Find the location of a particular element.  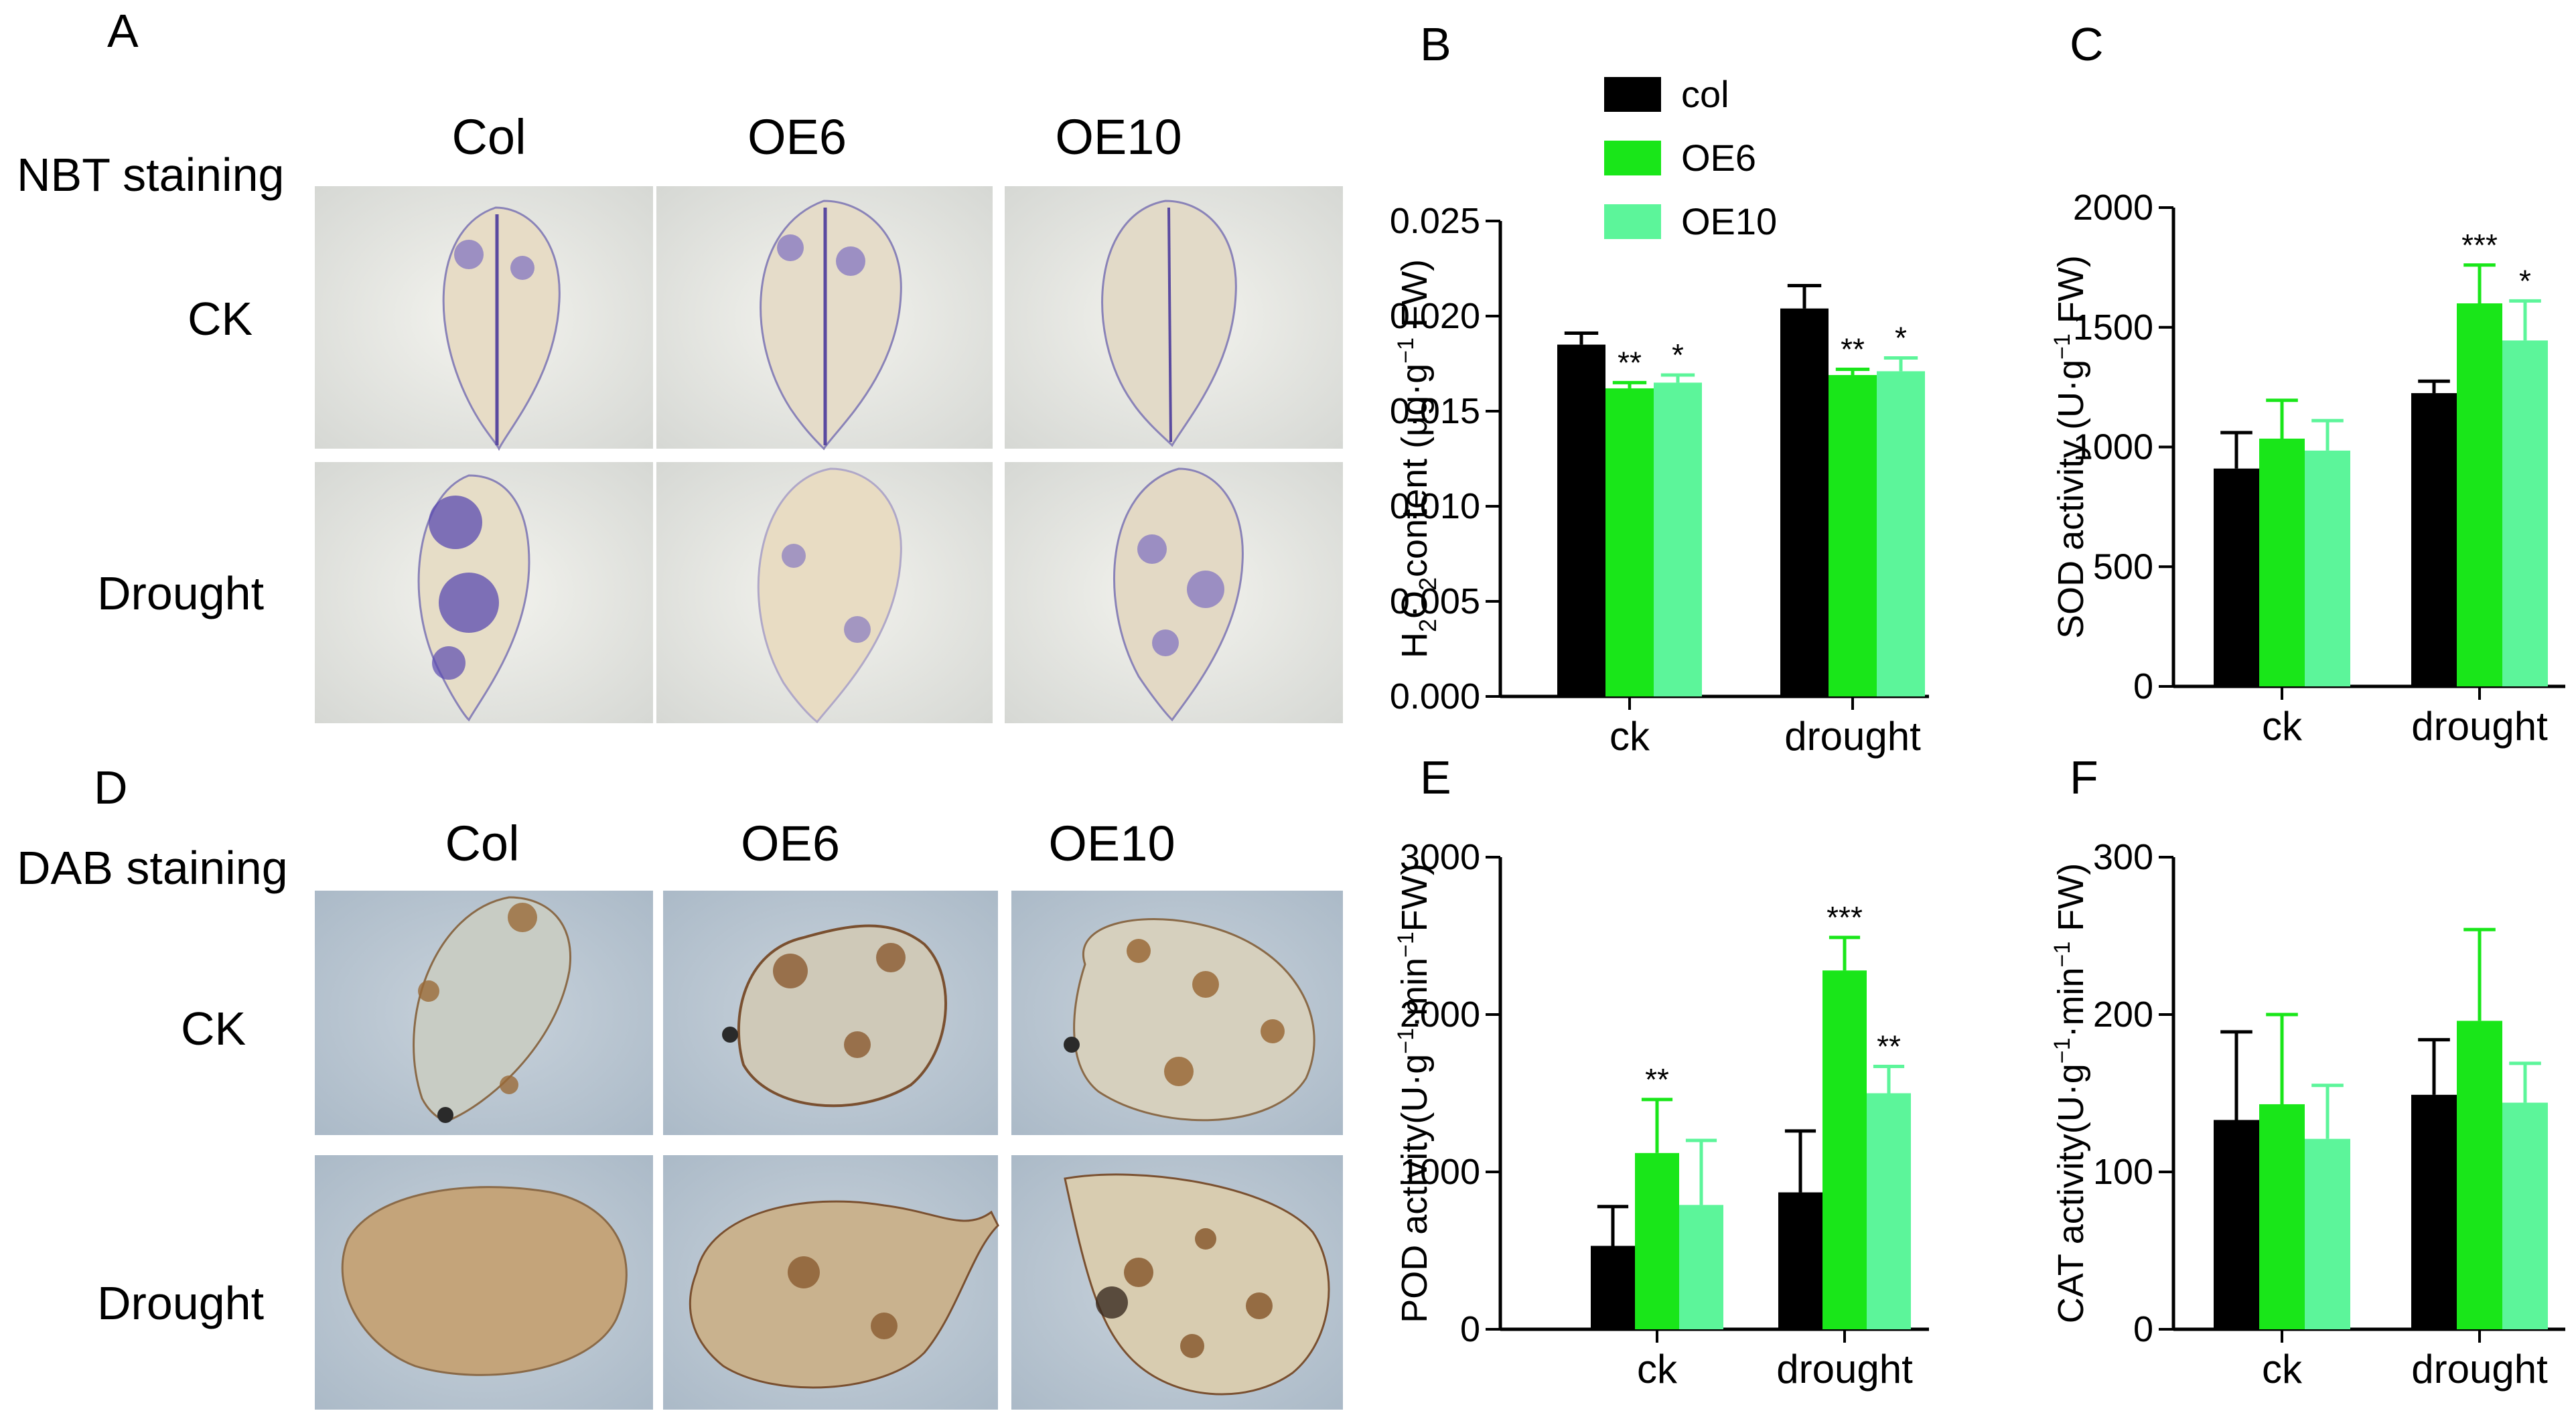

y-axis-title: H2O2content (μg·g−1 FW) is located at coordinates (1417, 459).